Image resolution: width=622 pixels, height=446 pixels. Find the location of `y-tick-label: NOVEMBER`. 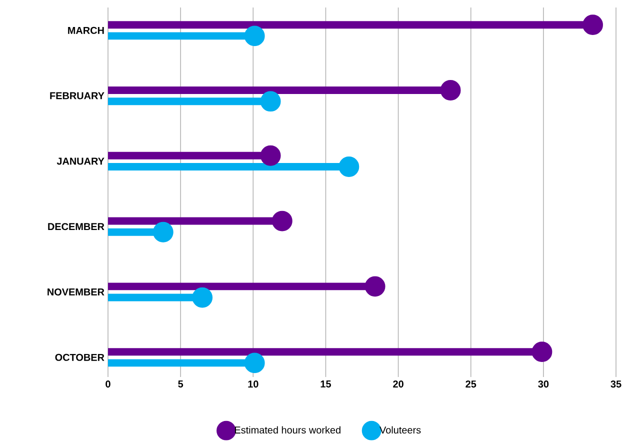

y-tick-label: NOVEMBER is located at coordinates (76, 292).